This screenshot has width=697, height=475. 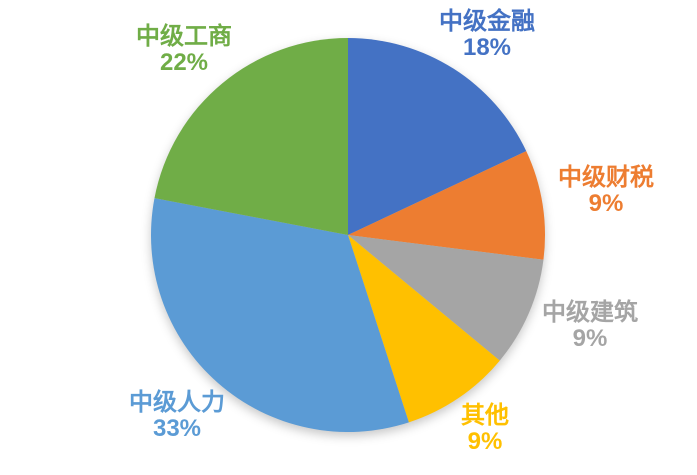 What do you see at coordinates (184, 36) in the screenshot?
I see `slice-name: 中级工商` at bounding box center [184, 36].